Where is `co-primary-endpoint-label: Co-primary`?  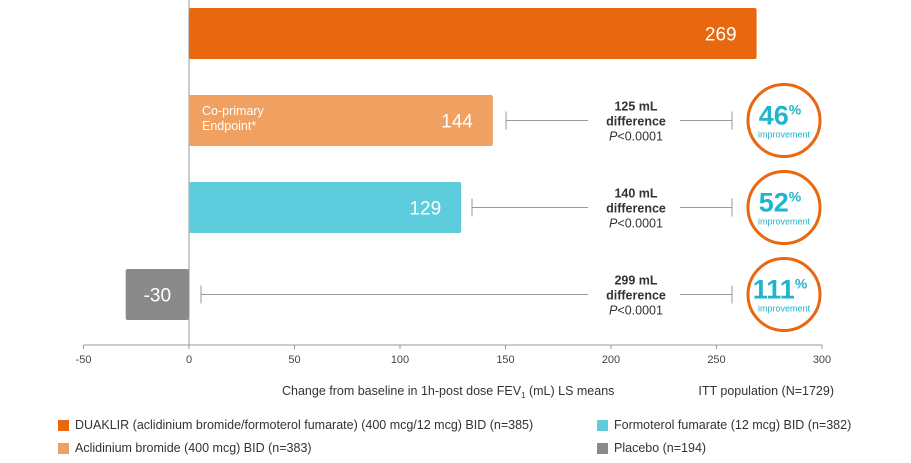
co-primary-endpoint-label: Co-primary is located at coordinates (233, 111).